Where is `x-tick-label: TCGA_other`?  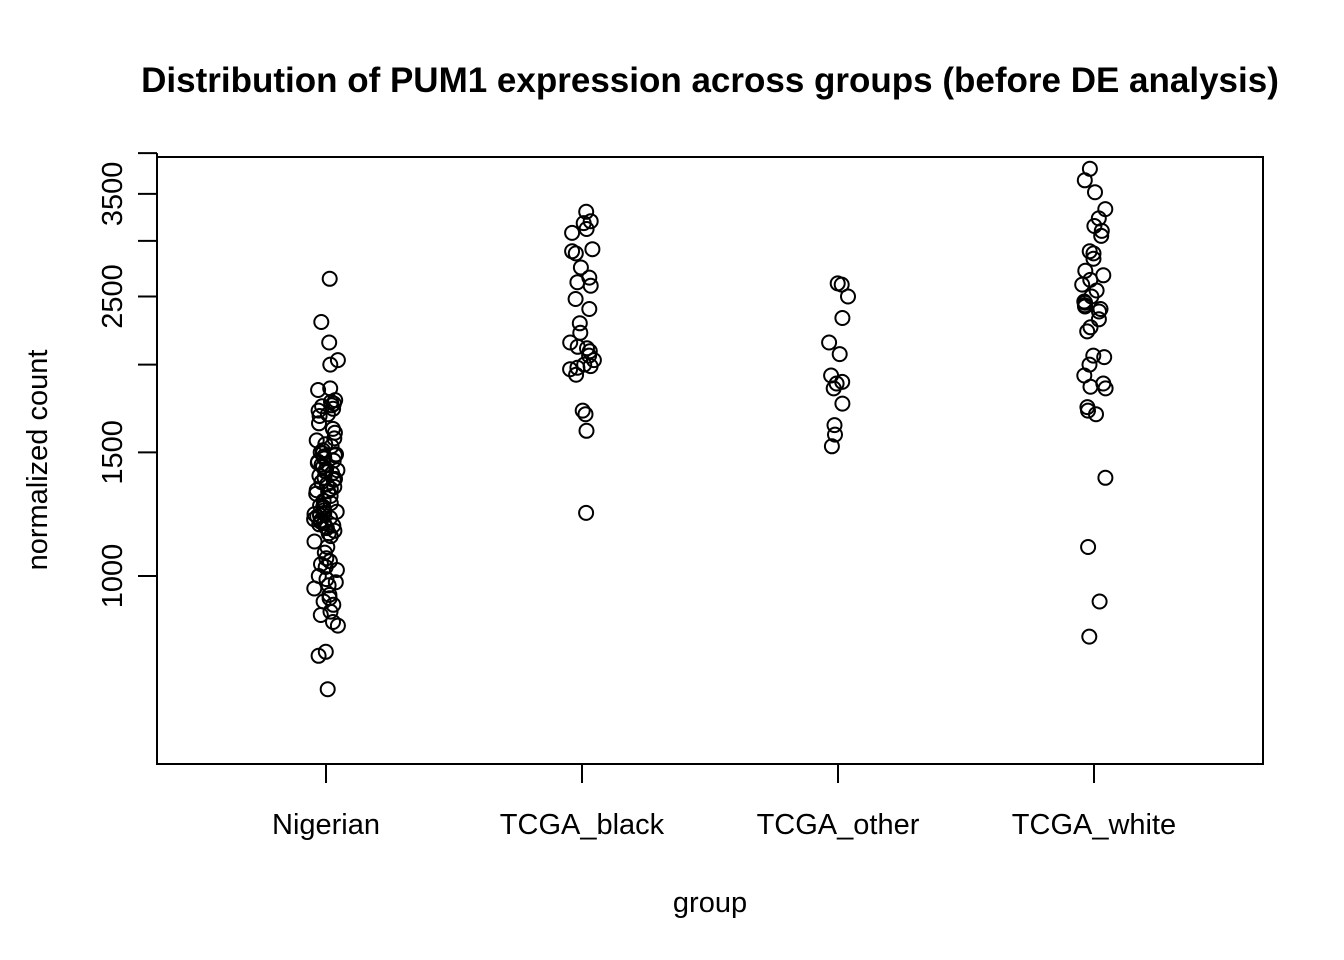
x-tick-label: TCGA_other is located at coordinates (838, 825).